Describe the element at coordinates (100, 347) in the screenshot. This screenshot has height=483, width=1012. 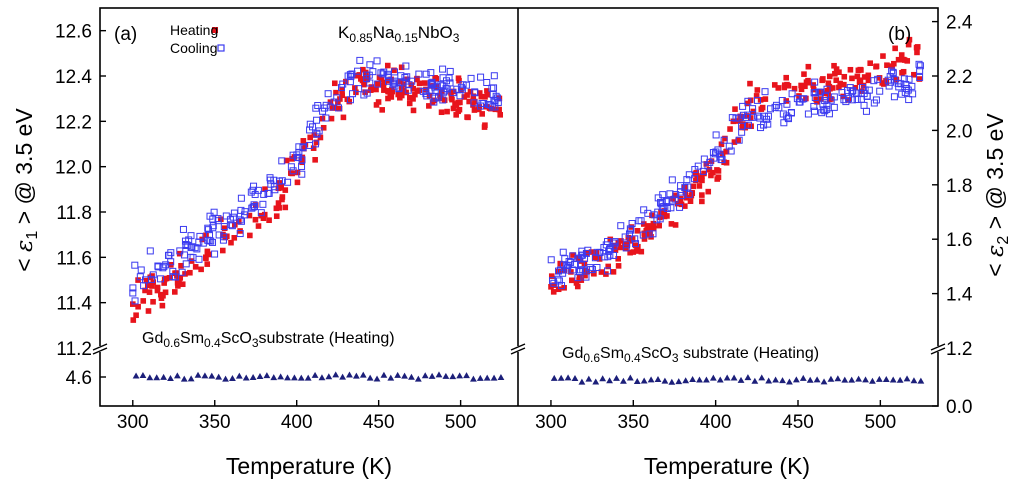
I see `axis-break-mark` at that location.